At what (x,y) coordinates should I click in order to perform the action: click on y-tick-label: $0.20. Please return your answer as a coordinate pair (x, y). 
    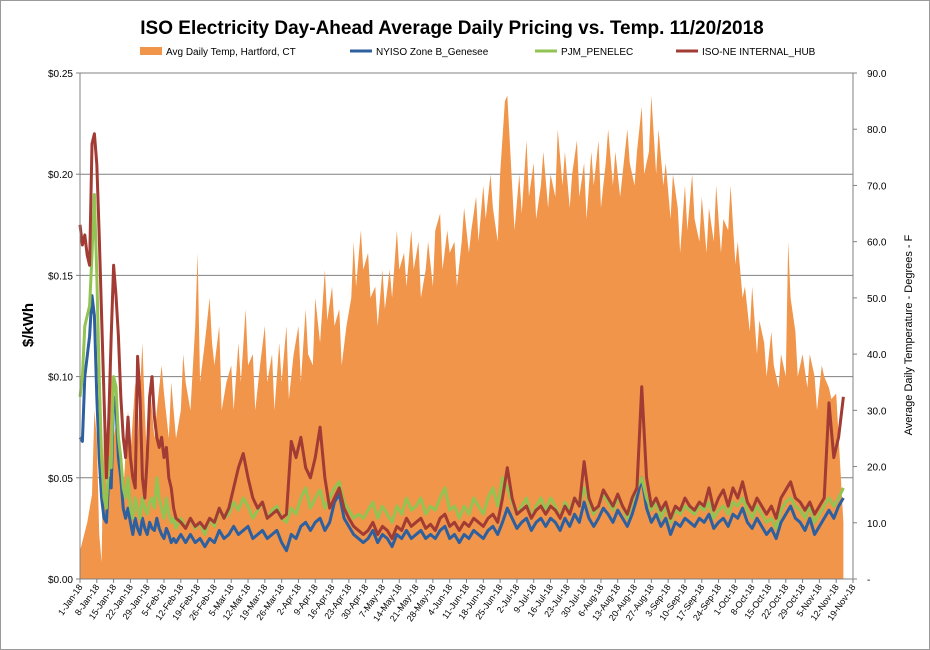
    Looking at the image, I should click on (60, 175).